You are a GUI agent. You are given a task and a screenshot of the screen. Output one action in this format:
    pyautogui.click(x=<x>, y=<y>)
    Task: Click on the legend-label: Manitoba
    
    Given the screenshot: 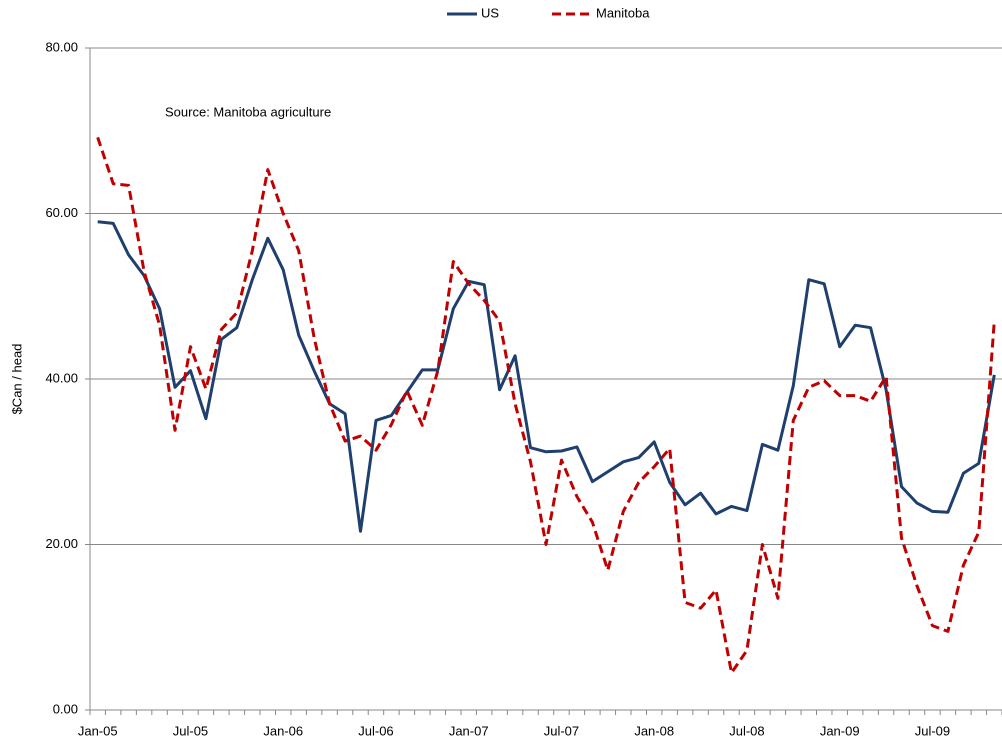 What is the action you would take?
    pyautogui.click(x=623, y=12)
    